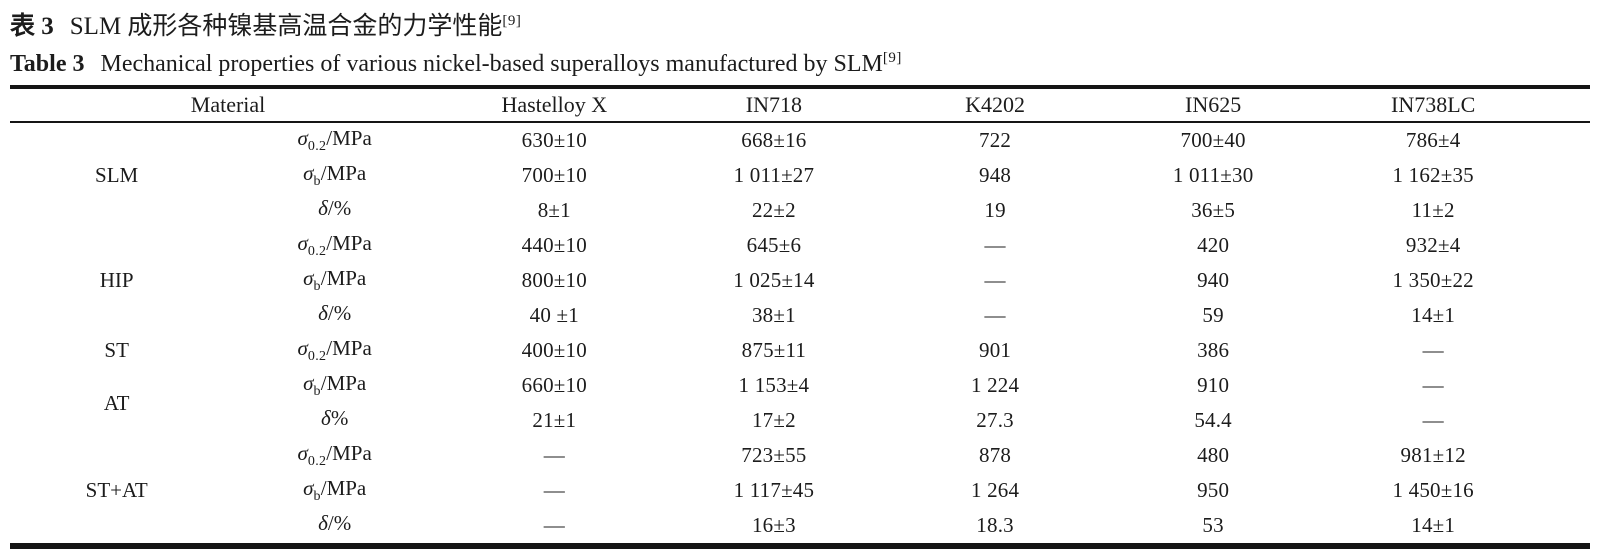  What do you see at coordinates (1213, 315) in the screenshot?
I see `value-cell: 59` at bounding box center [1213, 315].